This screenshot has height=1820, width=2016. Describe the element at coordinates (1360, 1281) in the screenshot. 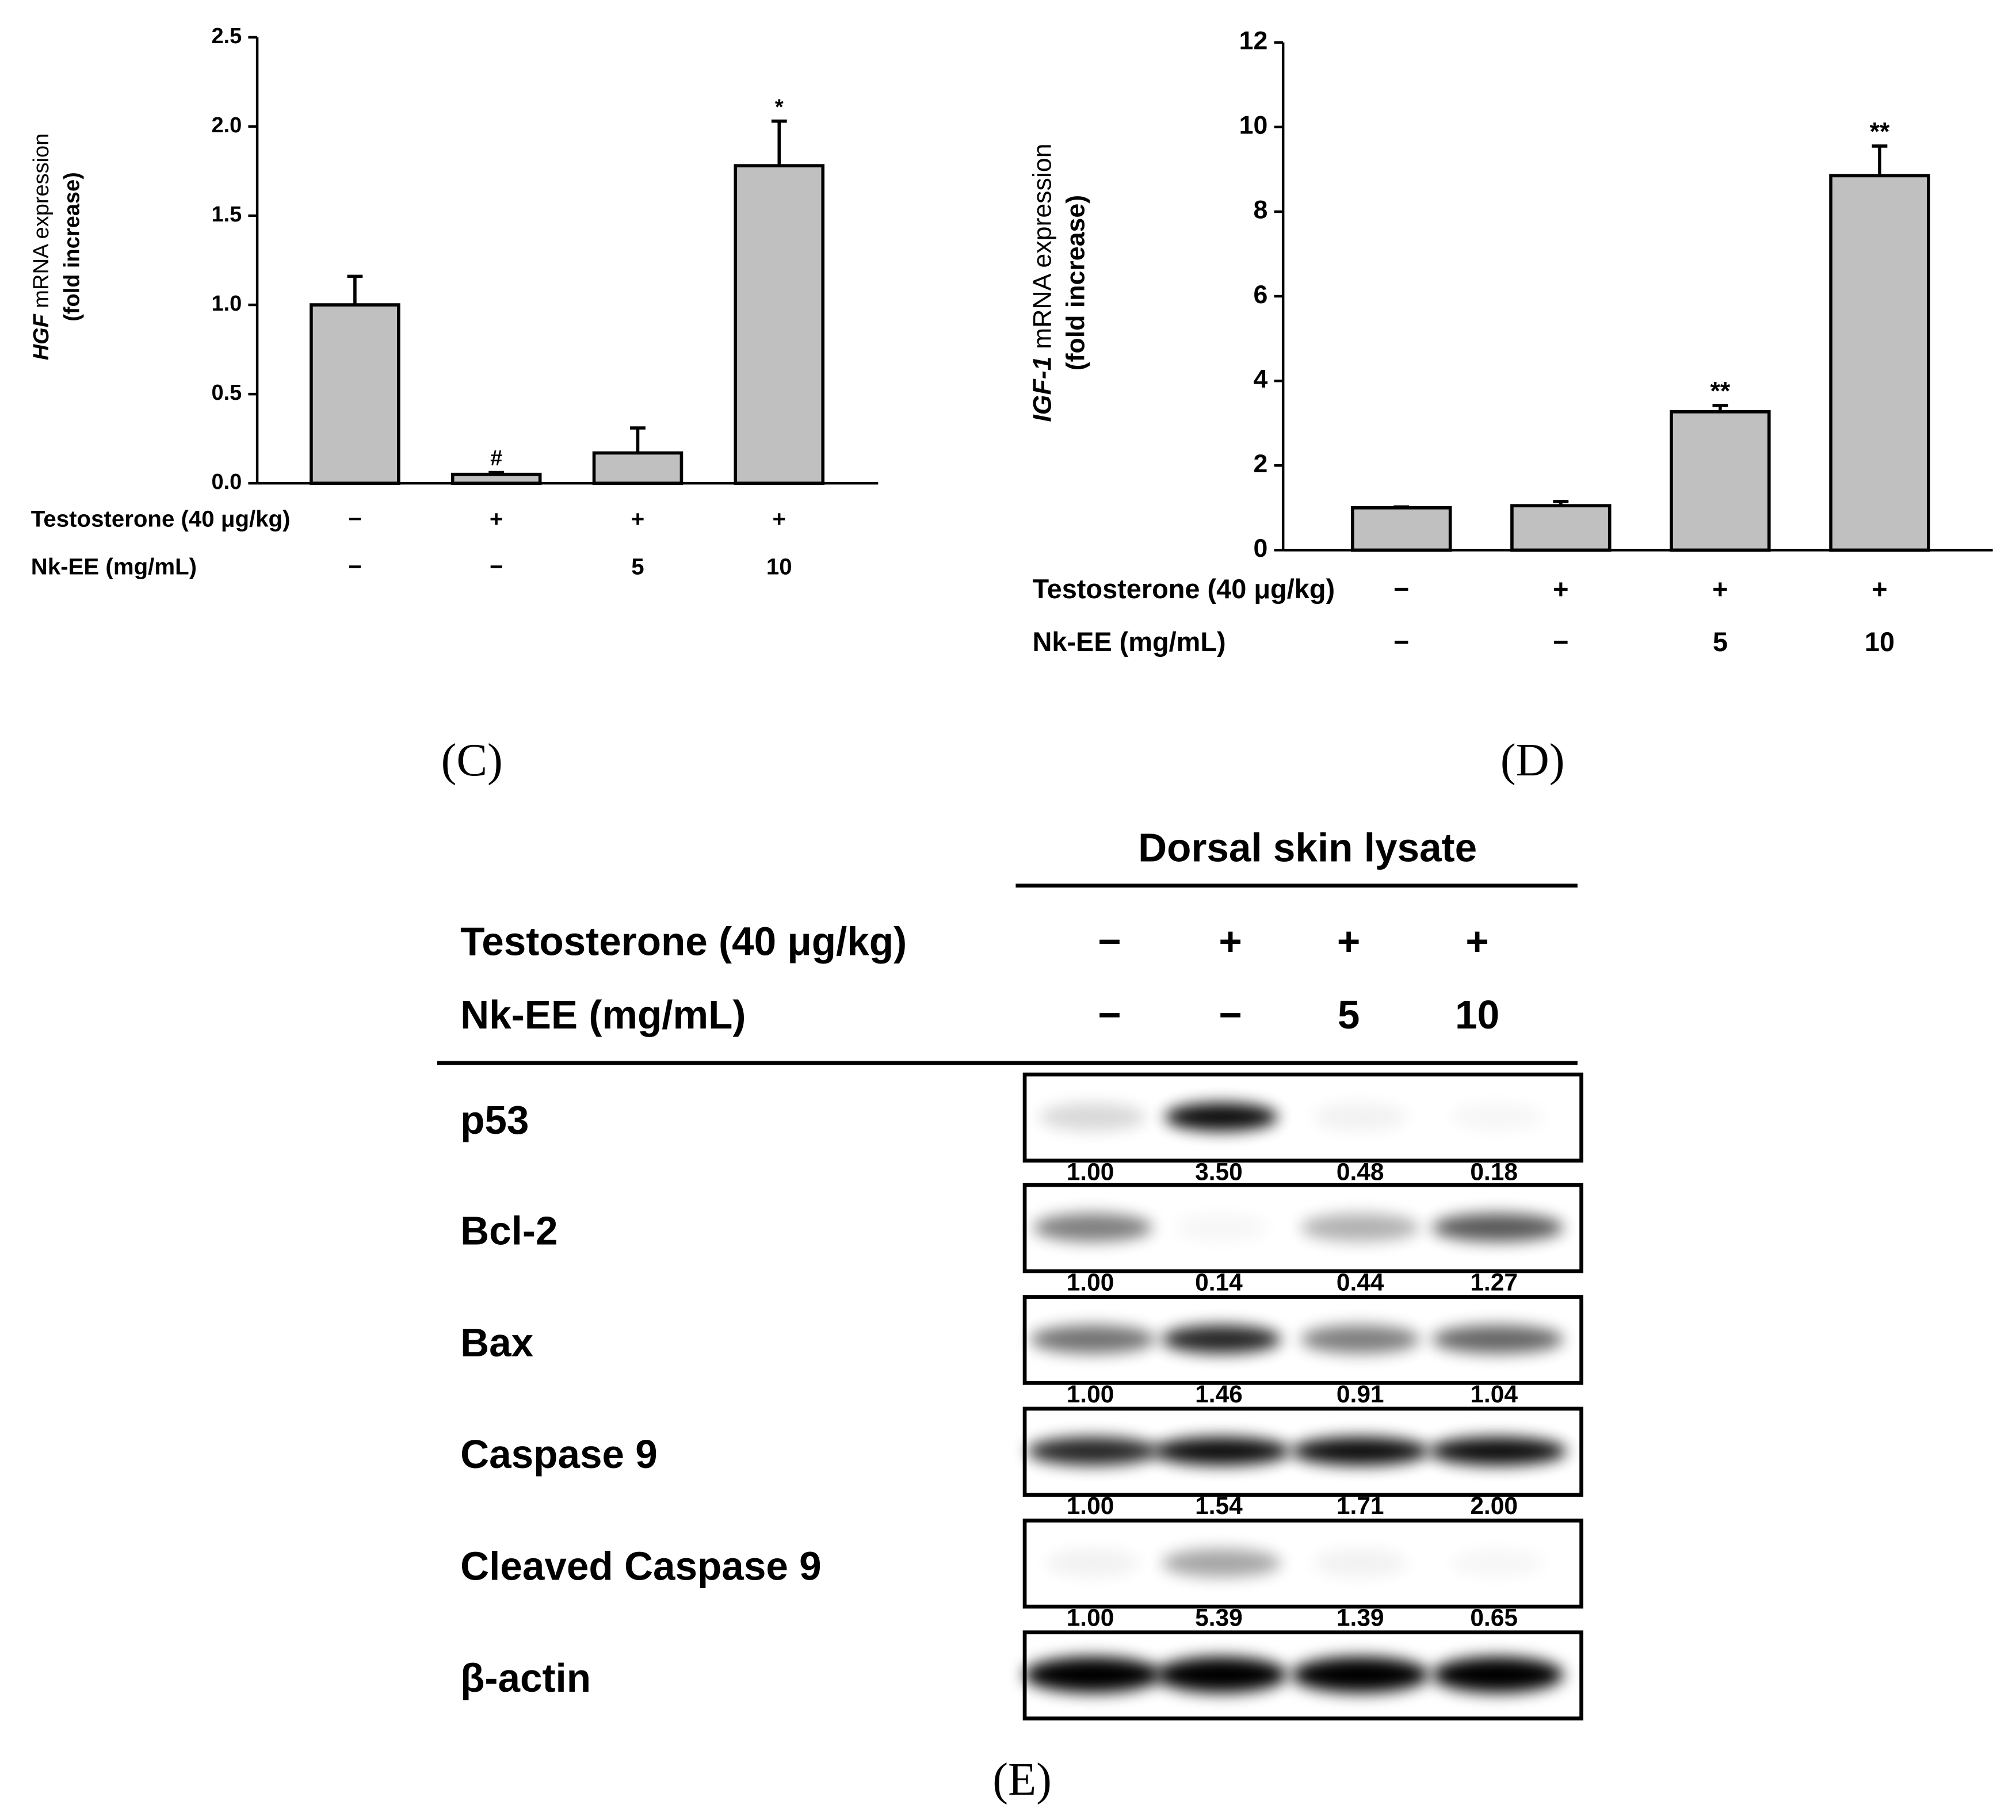

I see `quantification: 0.44` at that location.